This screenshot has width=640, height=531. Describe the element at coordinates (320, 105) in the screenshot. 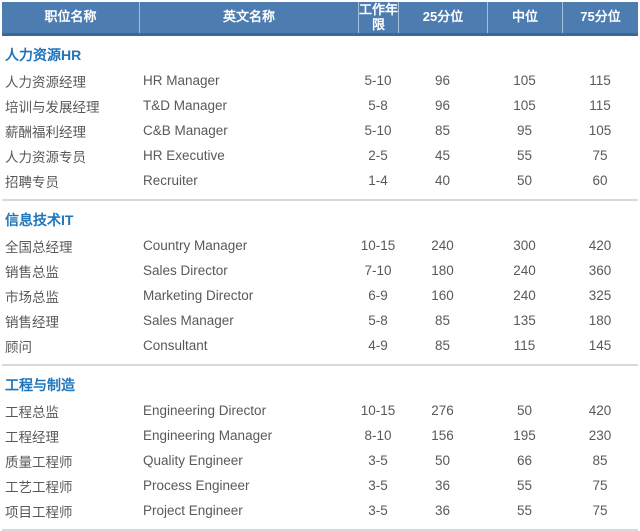

I see `table-row: 培训与发展经理 T&D Manager 5-8 96 105 115` at that location.